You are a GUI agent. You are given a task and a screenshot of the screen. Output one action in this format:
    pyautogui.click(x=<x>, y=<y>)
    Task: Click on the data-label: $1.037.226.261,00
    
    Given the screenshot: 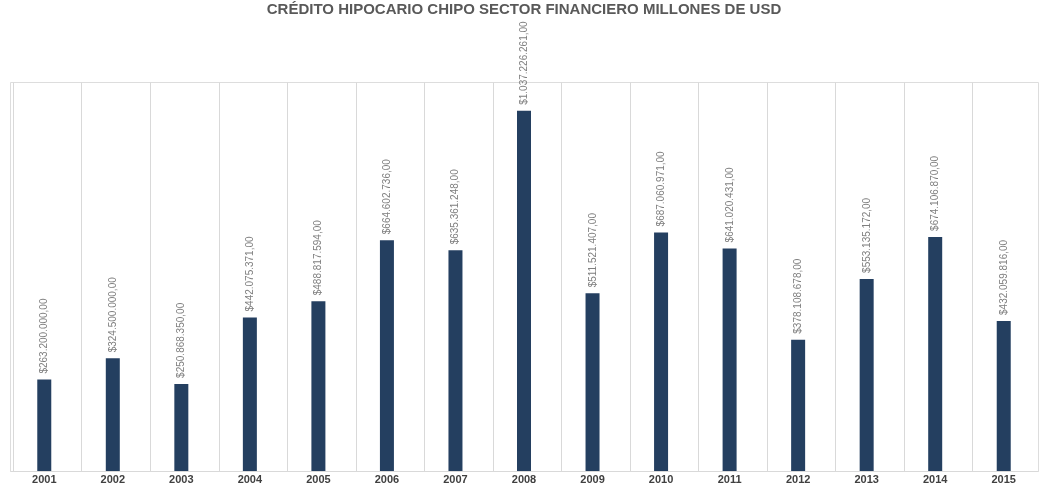 What is the action you would take?
    pyautogui.click(x=523, y=62)
    